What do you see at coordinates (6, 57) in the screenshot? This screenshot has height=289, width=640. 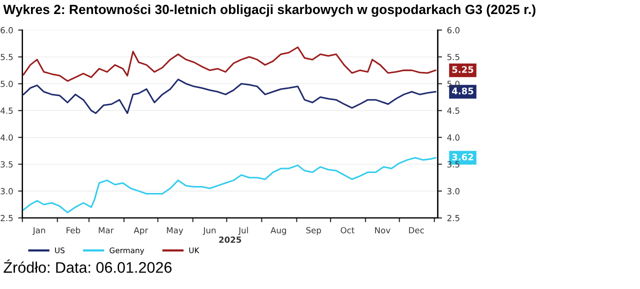 I see `y-tick-label: 5.5` at bounding box center [6, 57].